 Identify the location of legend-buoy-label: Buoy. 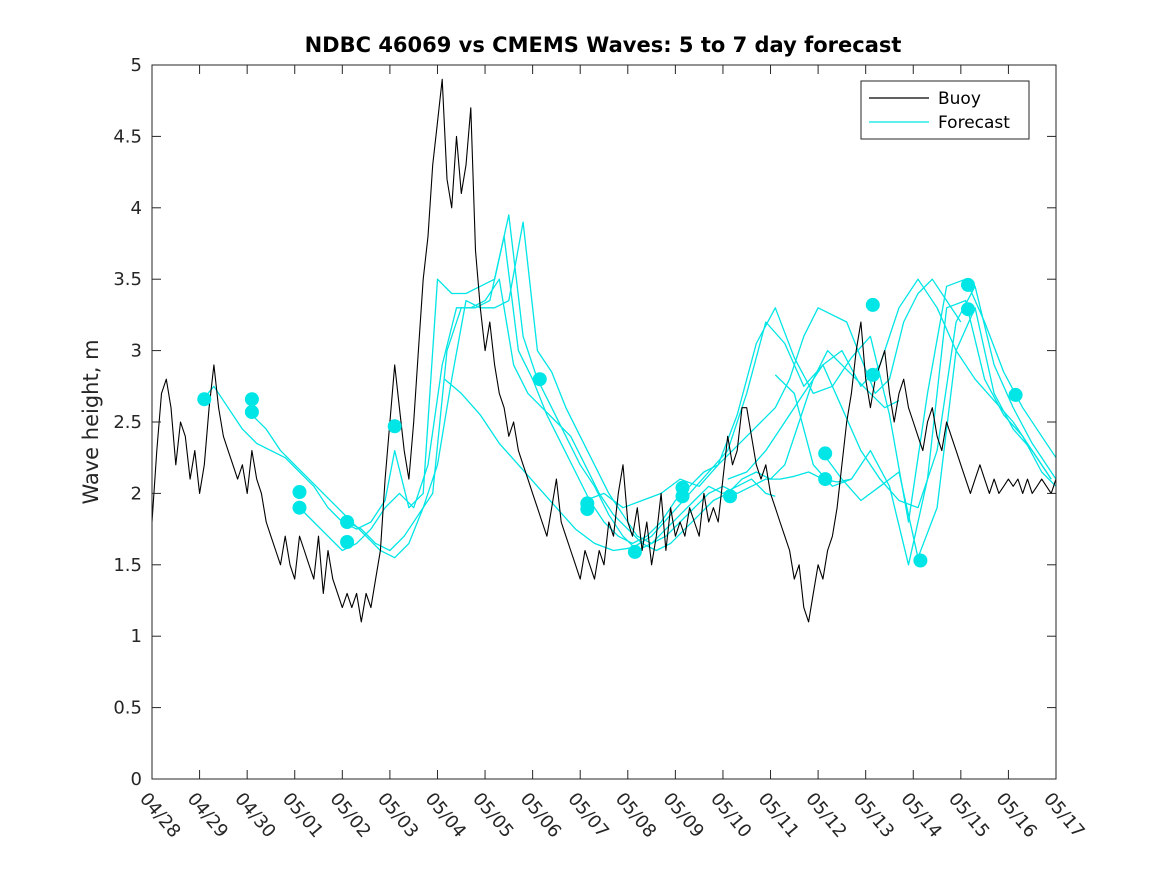
(959, 99).